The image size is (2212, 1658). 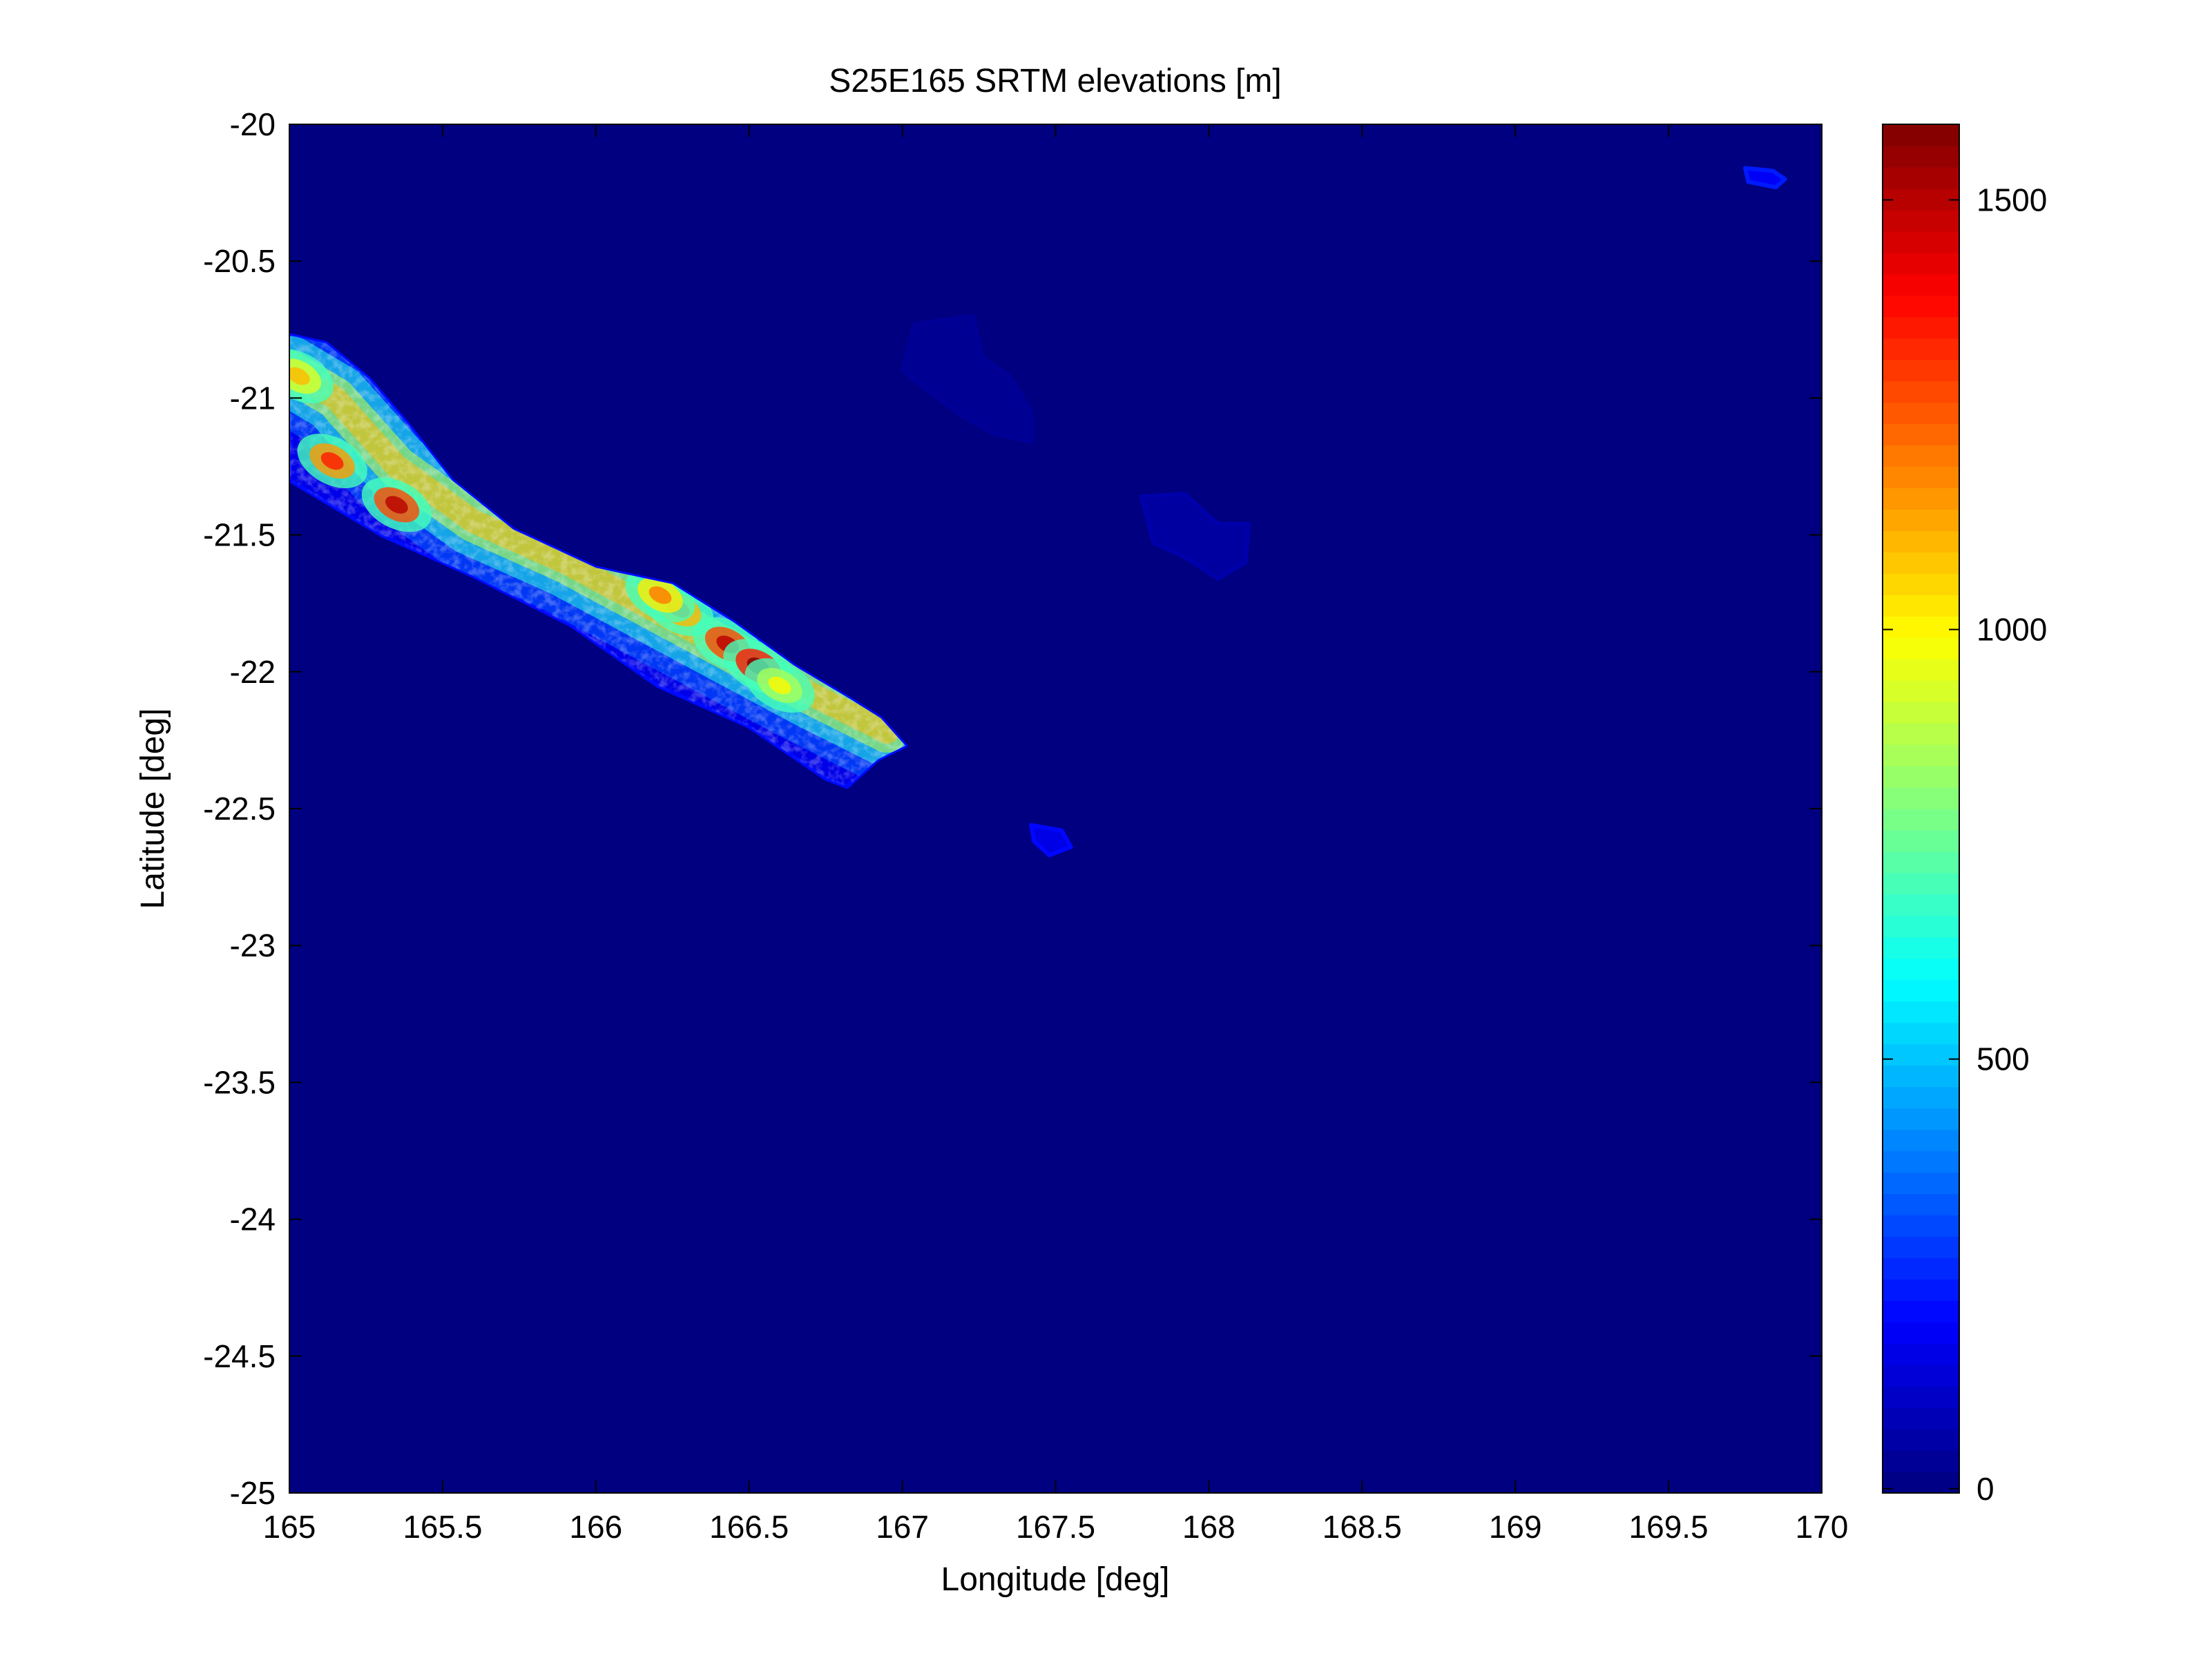 I want to click on chart-title: S25E165 SRTM elevations [m], so click(x=1055, y=81).